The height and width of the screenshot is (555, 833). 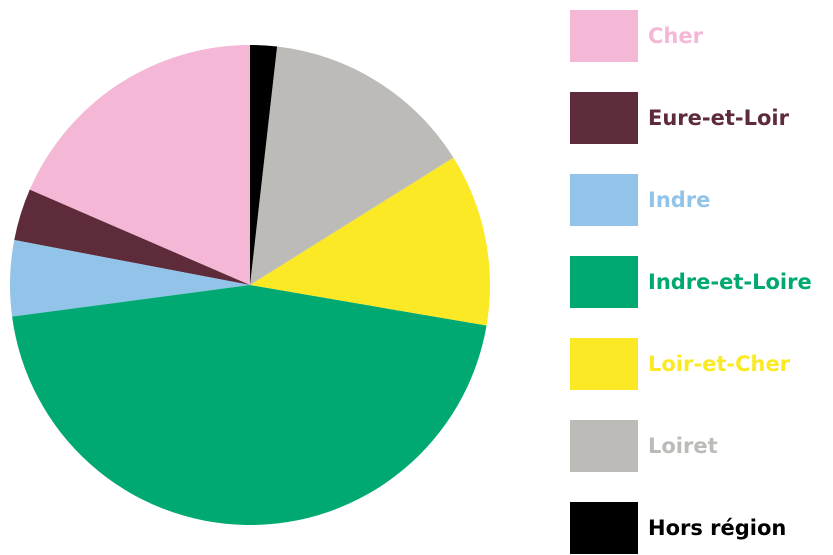 What do you see at coordinates (717, 528) in the screenshot?
I see `legend-label: Hors région` at bounding box center [717, 528].